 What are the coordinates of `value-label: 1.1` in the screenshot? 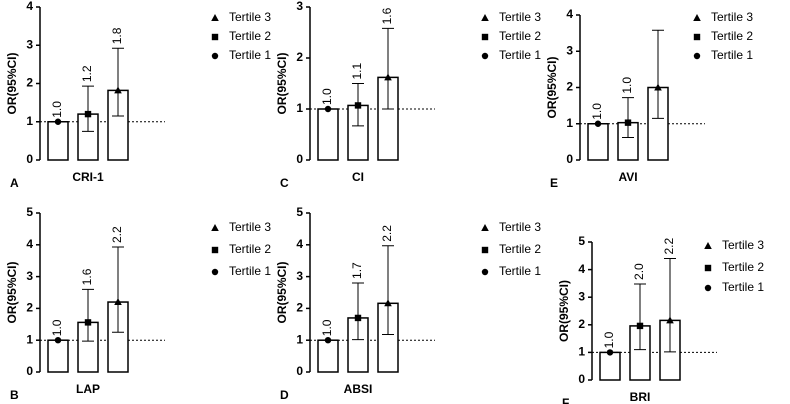 It's located at (357, 70).